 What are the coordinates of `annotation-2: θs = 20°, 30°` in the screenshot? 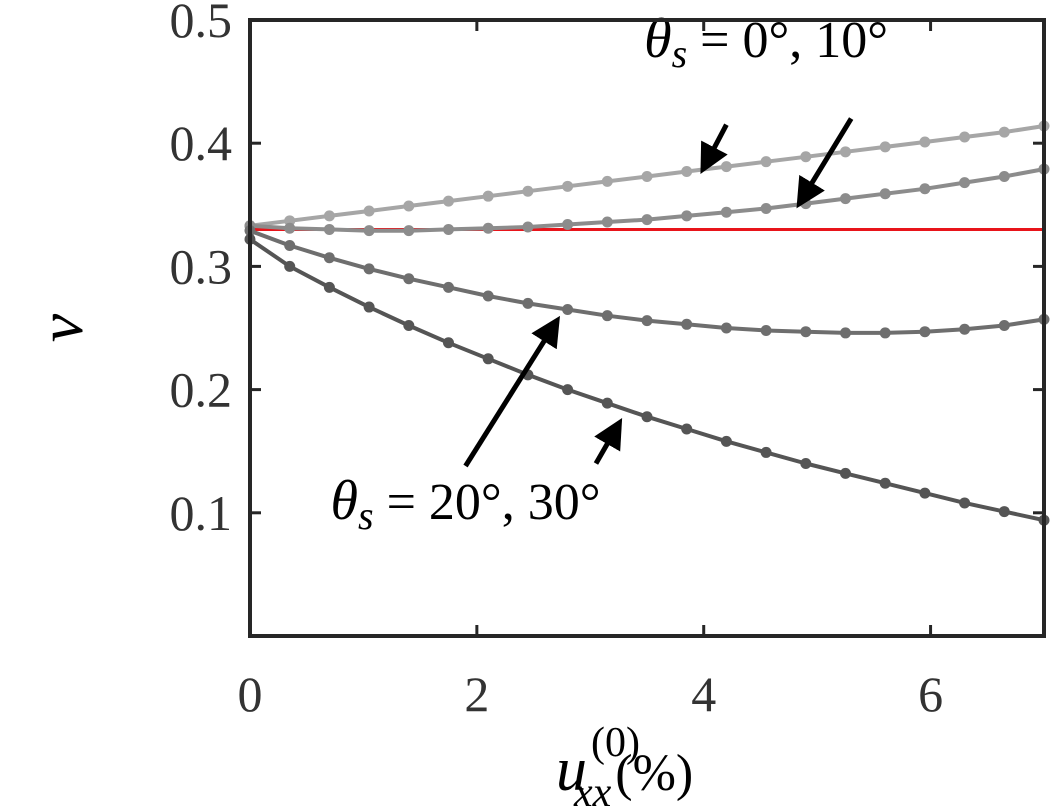 It's located at (477, 426).